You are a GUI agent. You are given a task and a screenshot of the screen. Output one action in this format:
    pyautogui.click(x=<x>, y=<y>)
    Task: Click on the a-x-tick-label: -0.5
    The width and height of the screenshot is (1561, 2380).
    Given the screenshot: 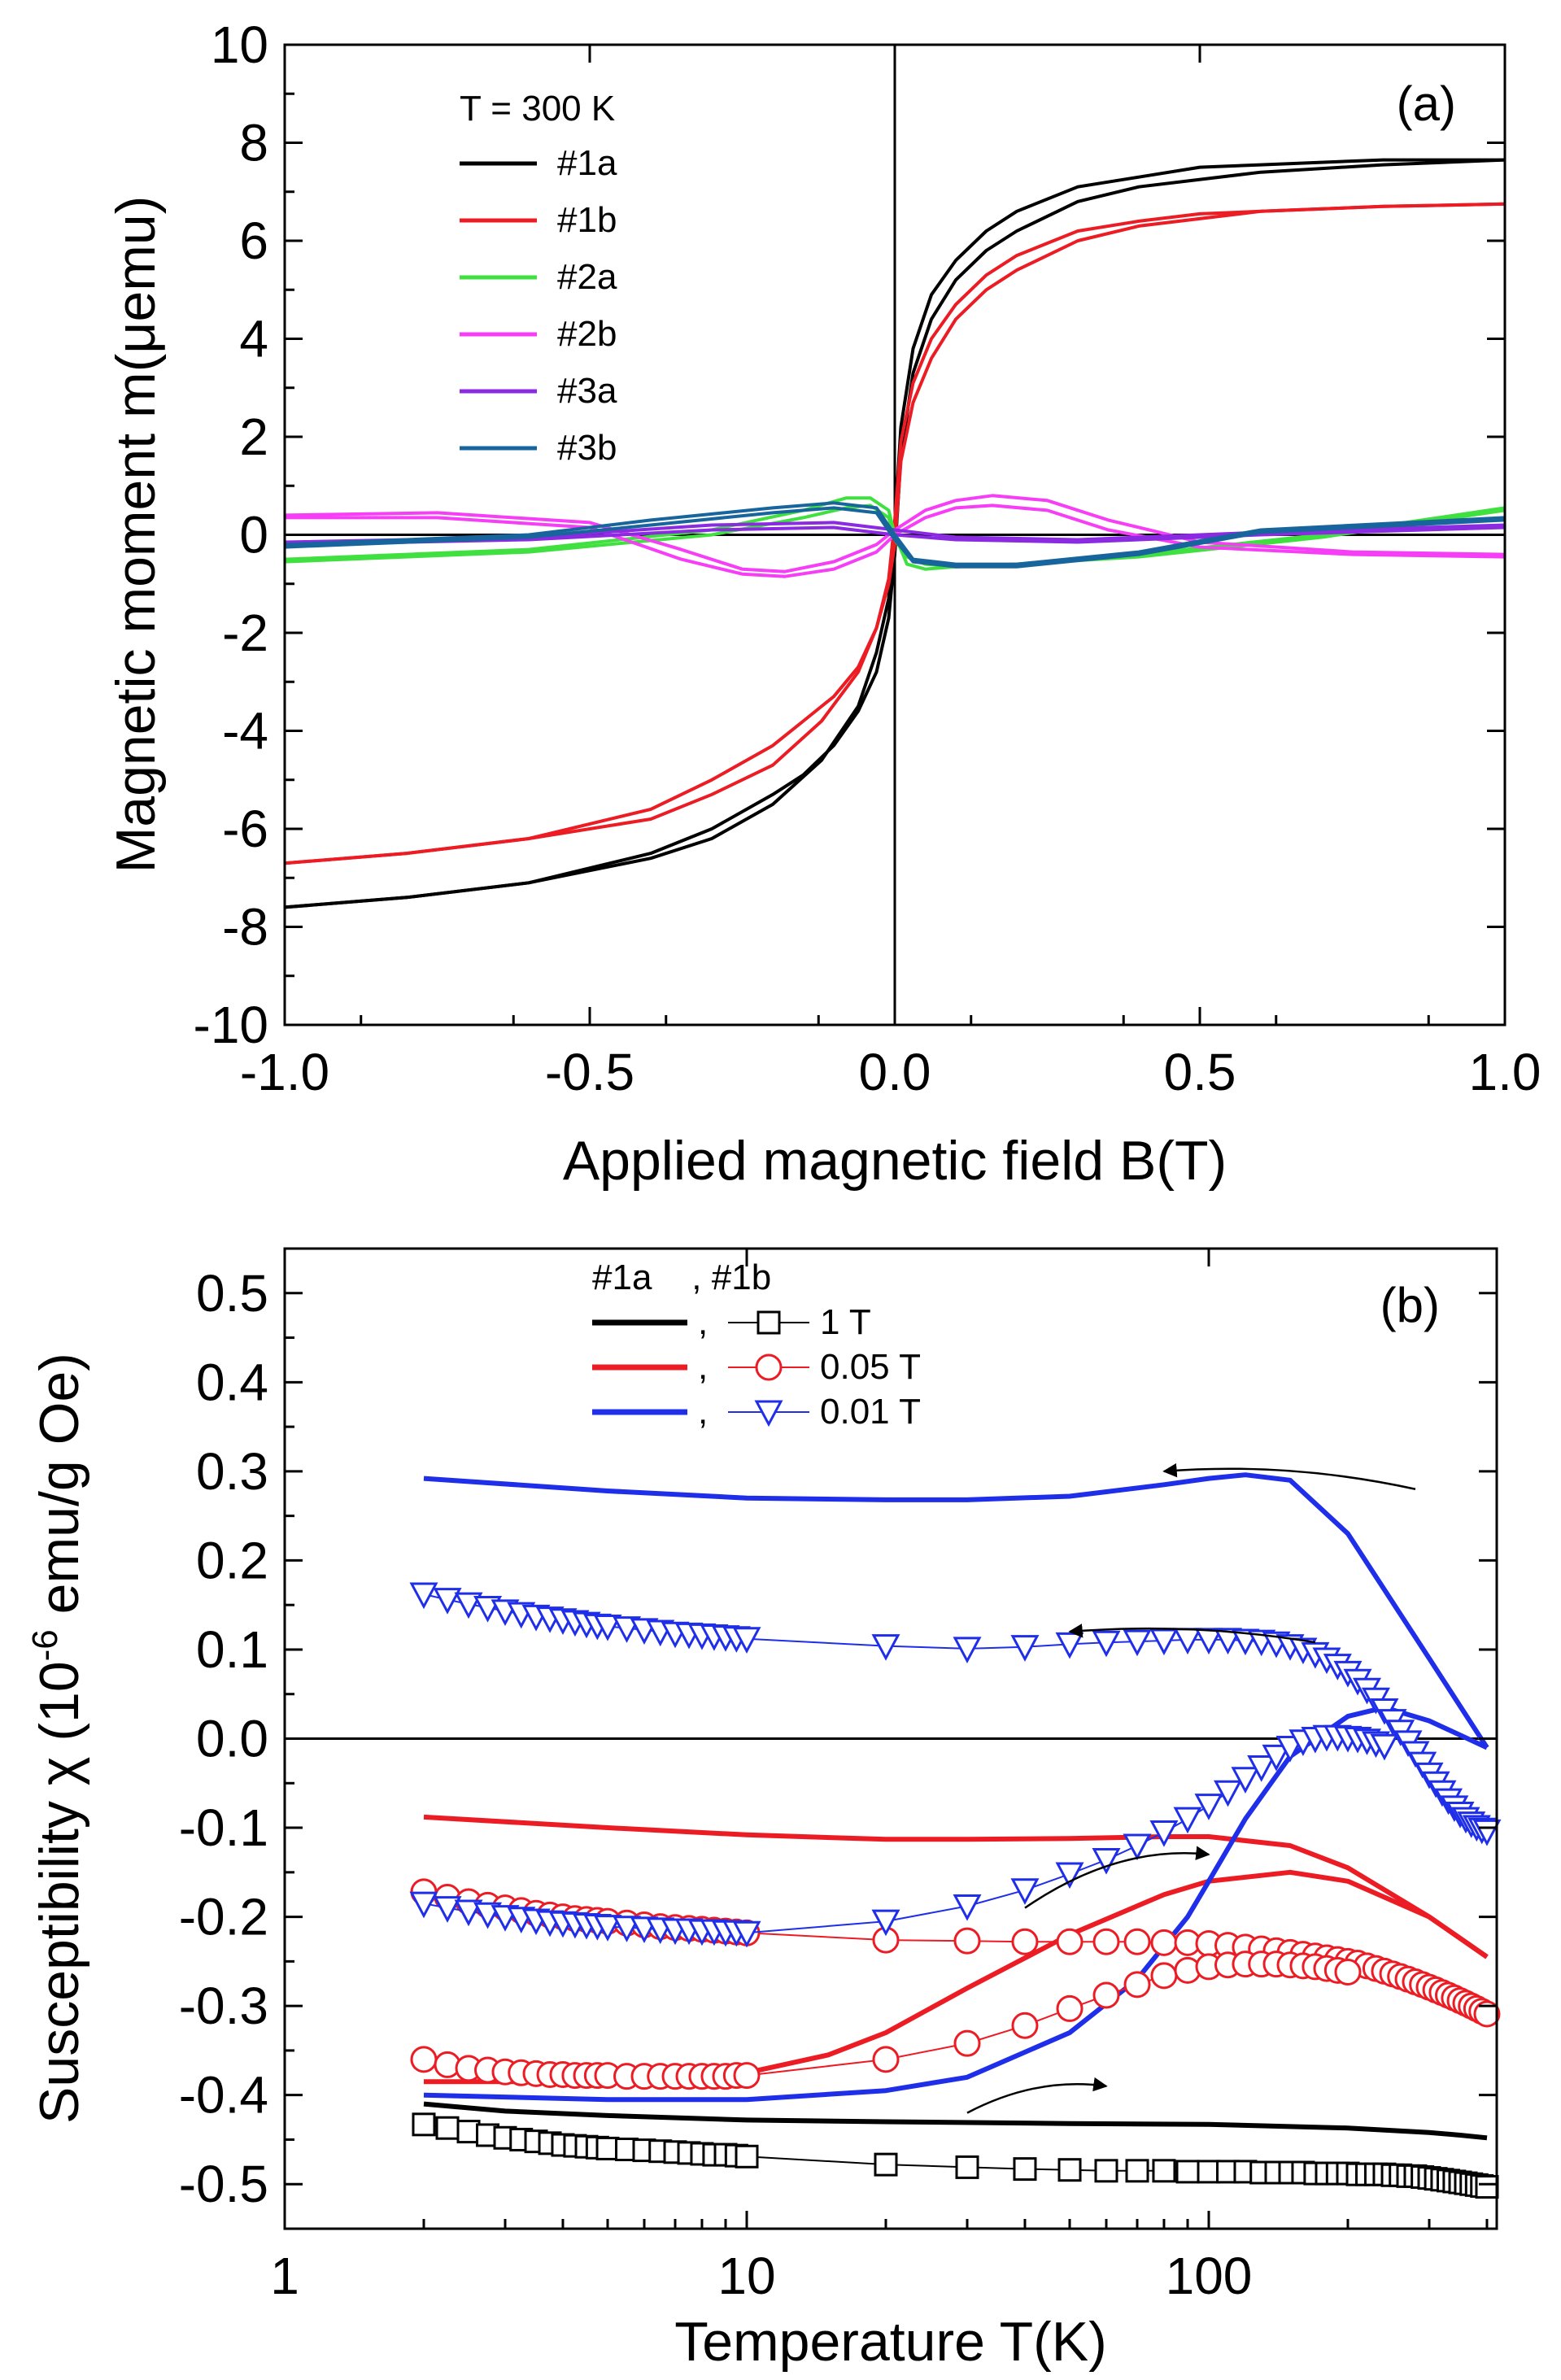 What is the action you would take?
    pyautogui.click(x=589, y=1072)
    